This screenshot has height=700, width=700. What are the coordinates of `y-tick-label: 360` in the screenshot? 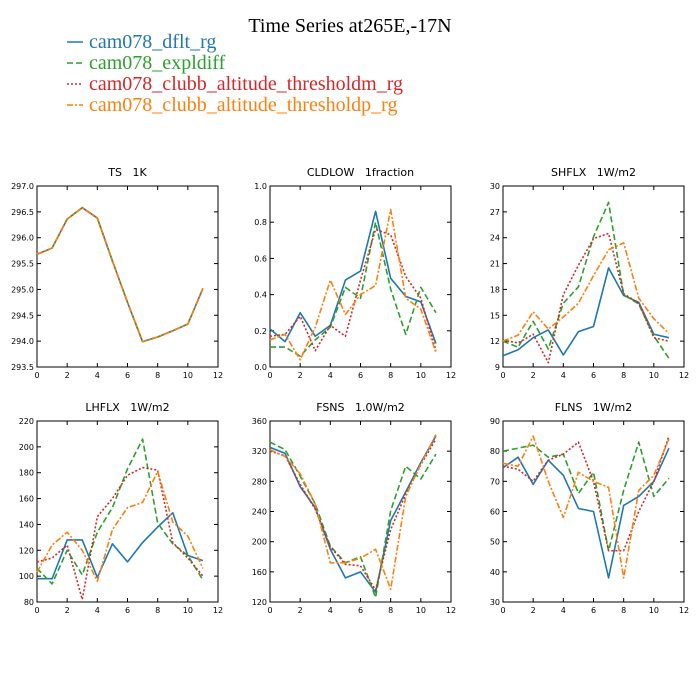 It's located at (259, 421).